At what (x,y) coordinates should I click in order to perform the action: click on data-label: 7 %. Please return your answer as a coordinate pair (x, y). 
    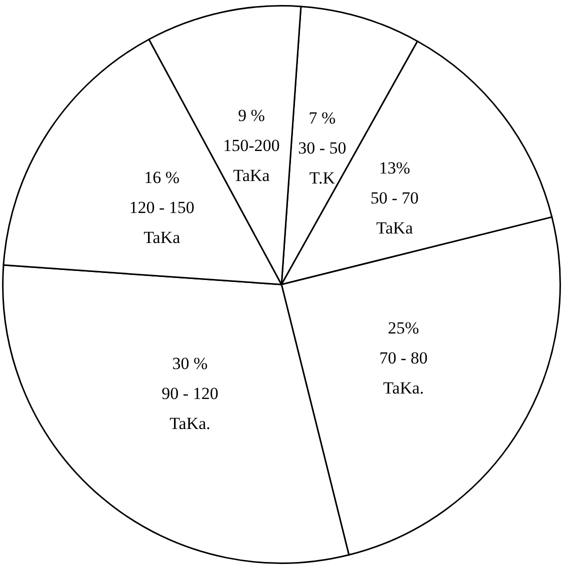
    Looking at the image, I should click on (322, 118).